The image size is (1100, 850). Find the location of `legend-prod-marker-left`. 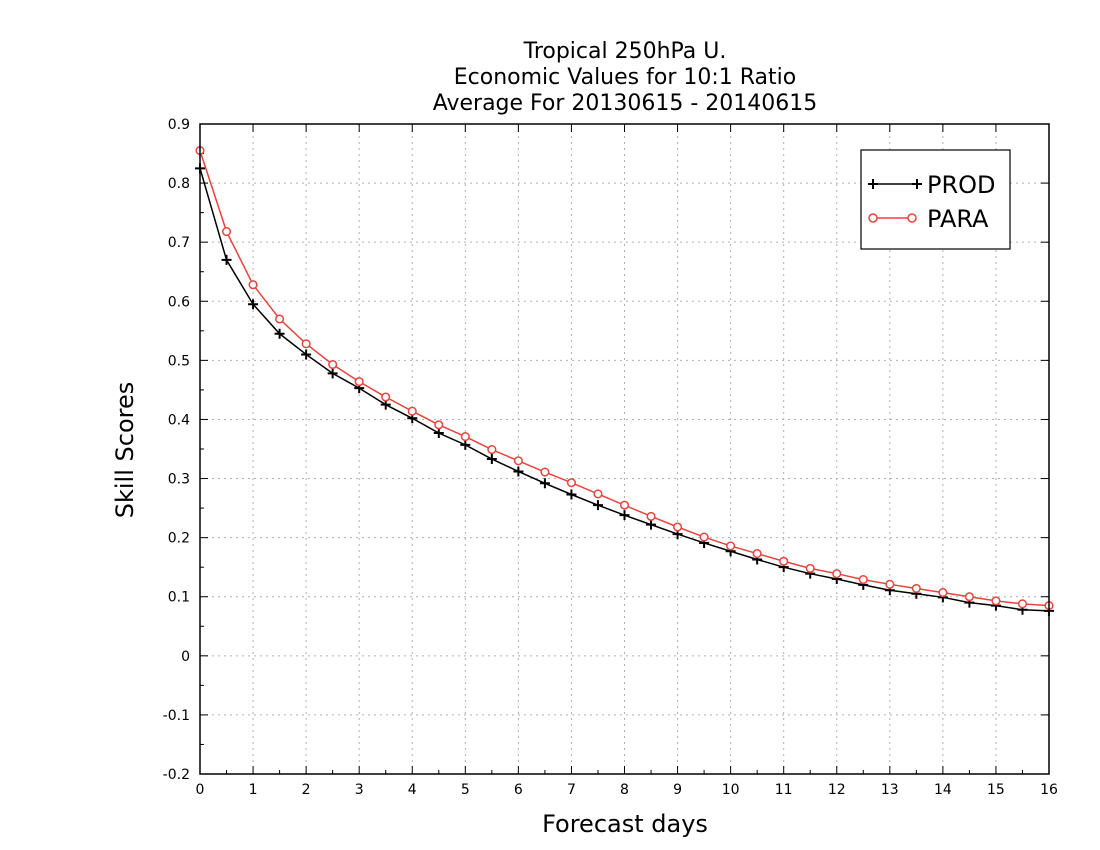

legend-prod-marker-left is located at coordinates (873, 184).